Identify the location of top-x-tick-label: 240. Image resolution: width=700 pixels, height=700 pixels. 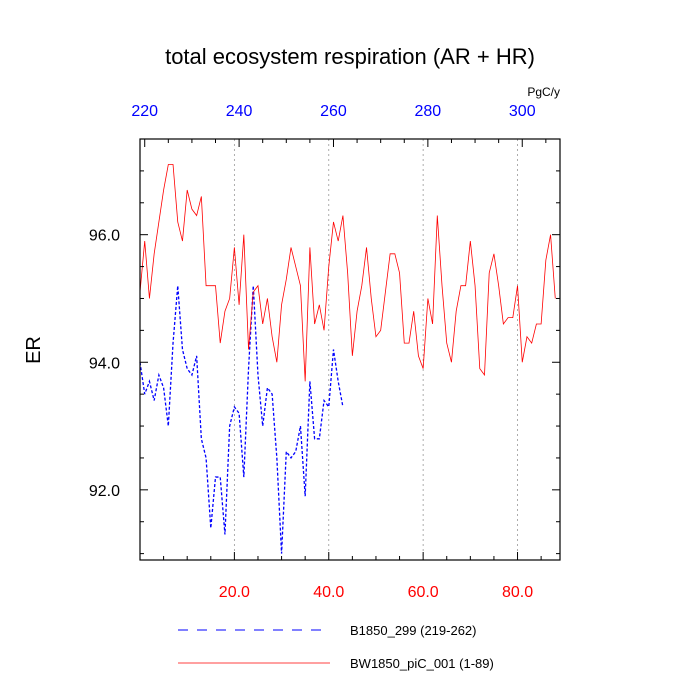
(239, 111).